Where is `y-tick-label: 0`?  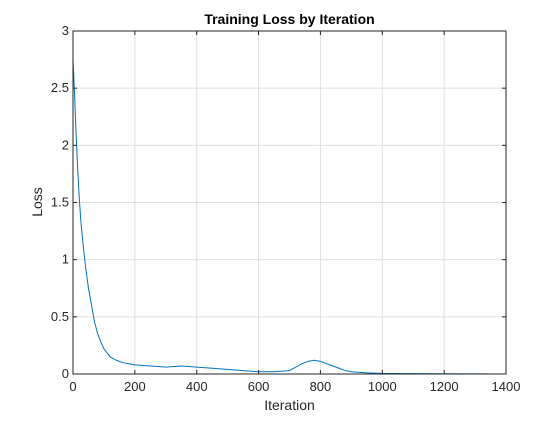
y-tick-label: 0 is located at coordinates (65, 373).